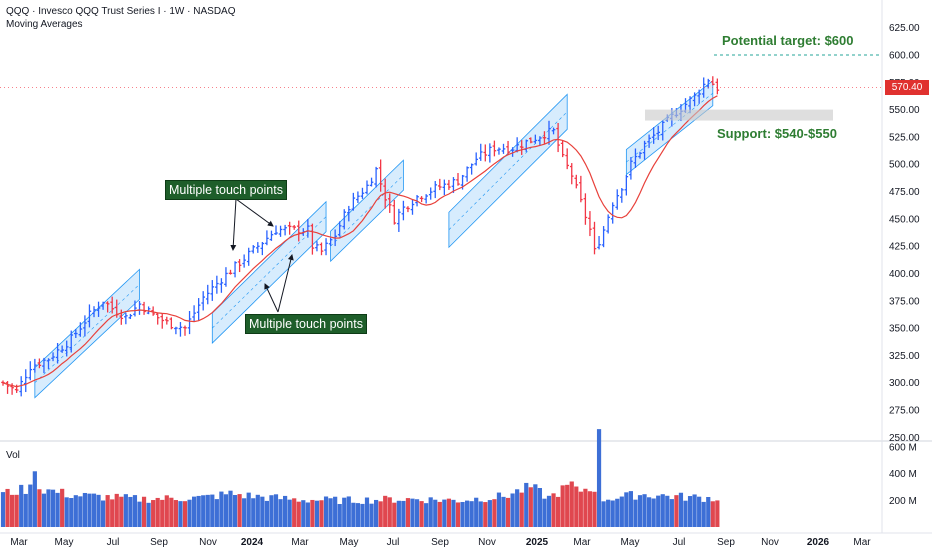 This screenshot has width=932, height=550. Describe the element at coordinates (233, 224) in the screenshot. I see `annotation-arrow` at that location.